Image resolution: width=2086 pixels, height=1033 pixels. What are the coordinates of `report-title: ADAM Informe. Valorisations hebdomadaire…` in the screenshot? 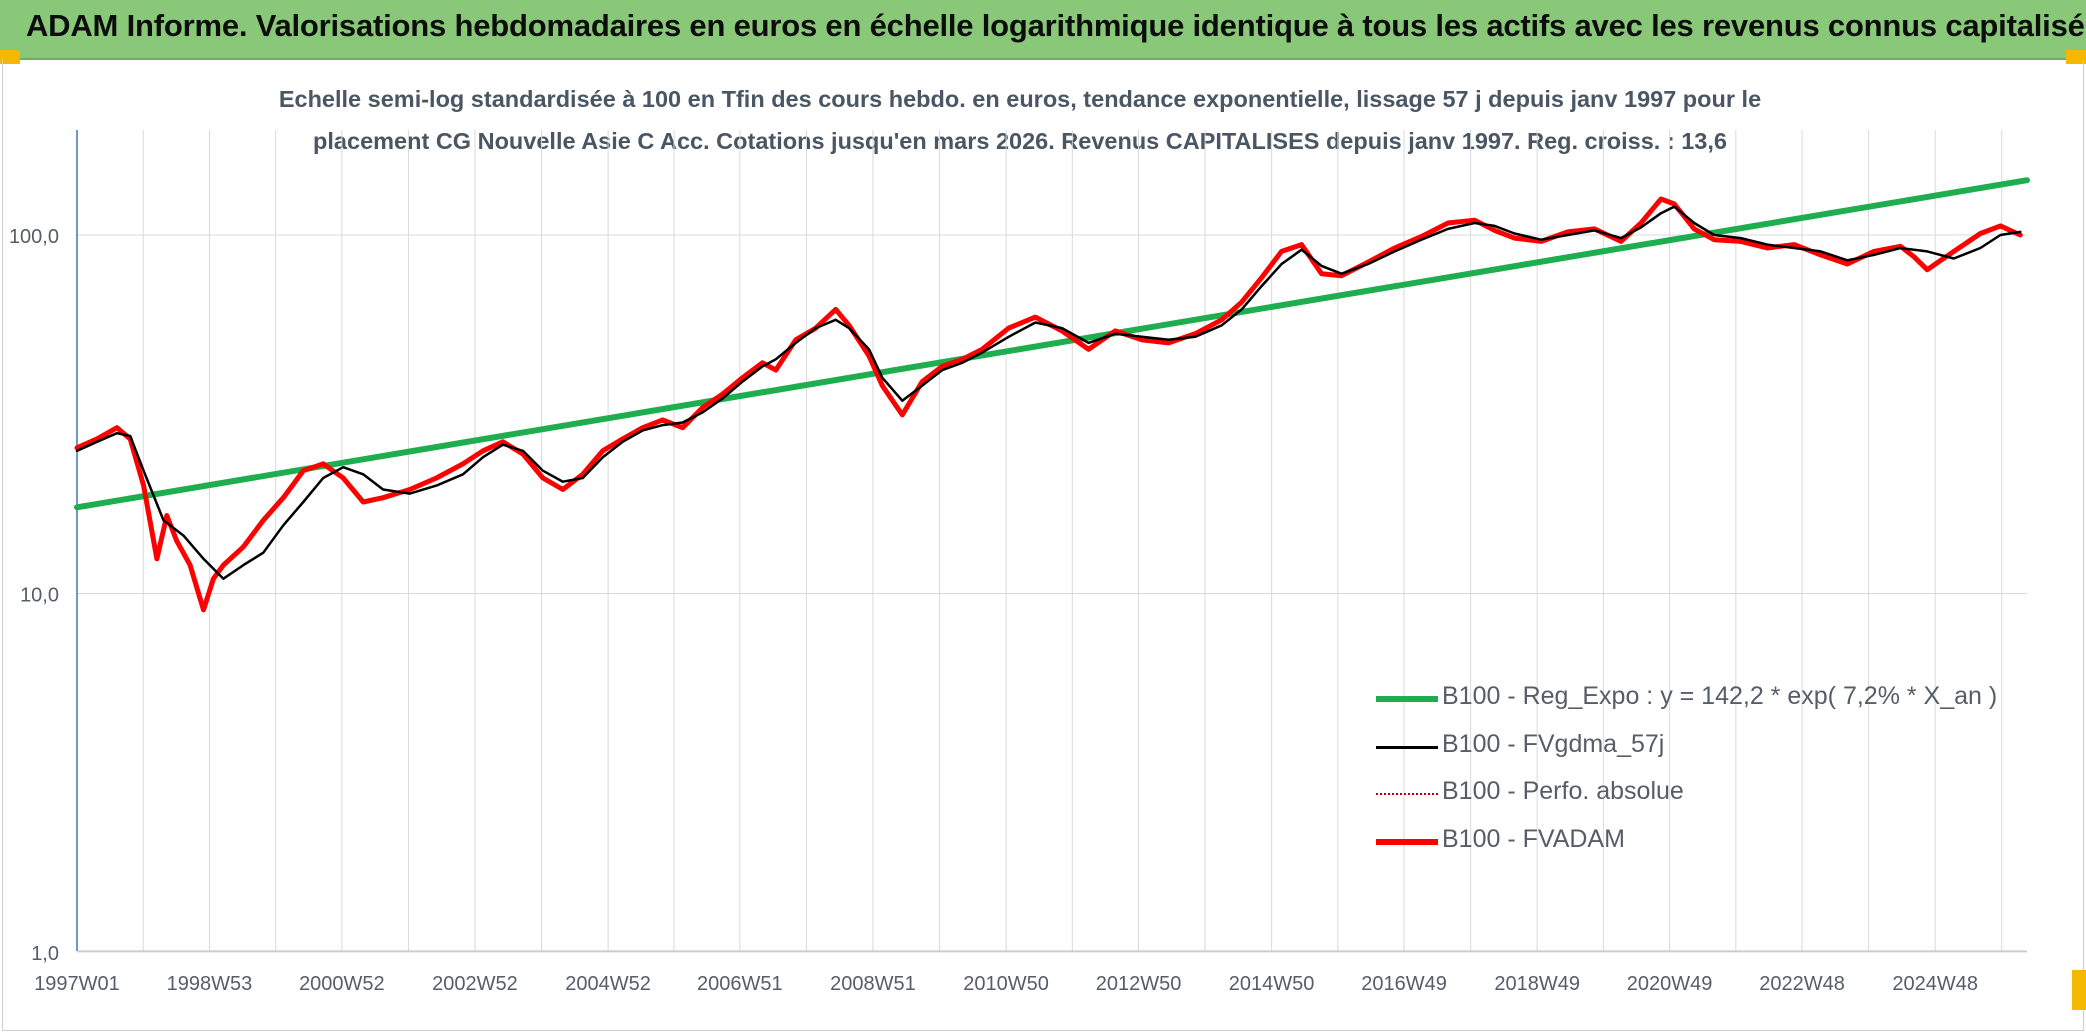 It's located at (1056, 25).